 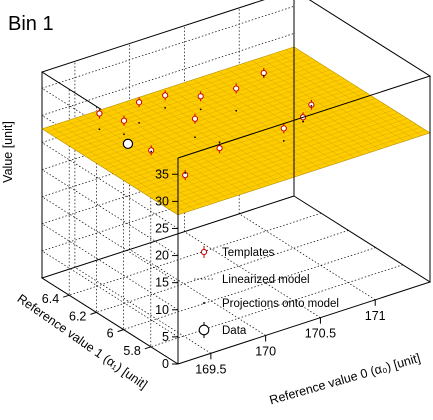 What do you see at coordinates (50, 299) in the screenshot?
I see `y-tick-label: 6.4` at bounding box center [50, 299].